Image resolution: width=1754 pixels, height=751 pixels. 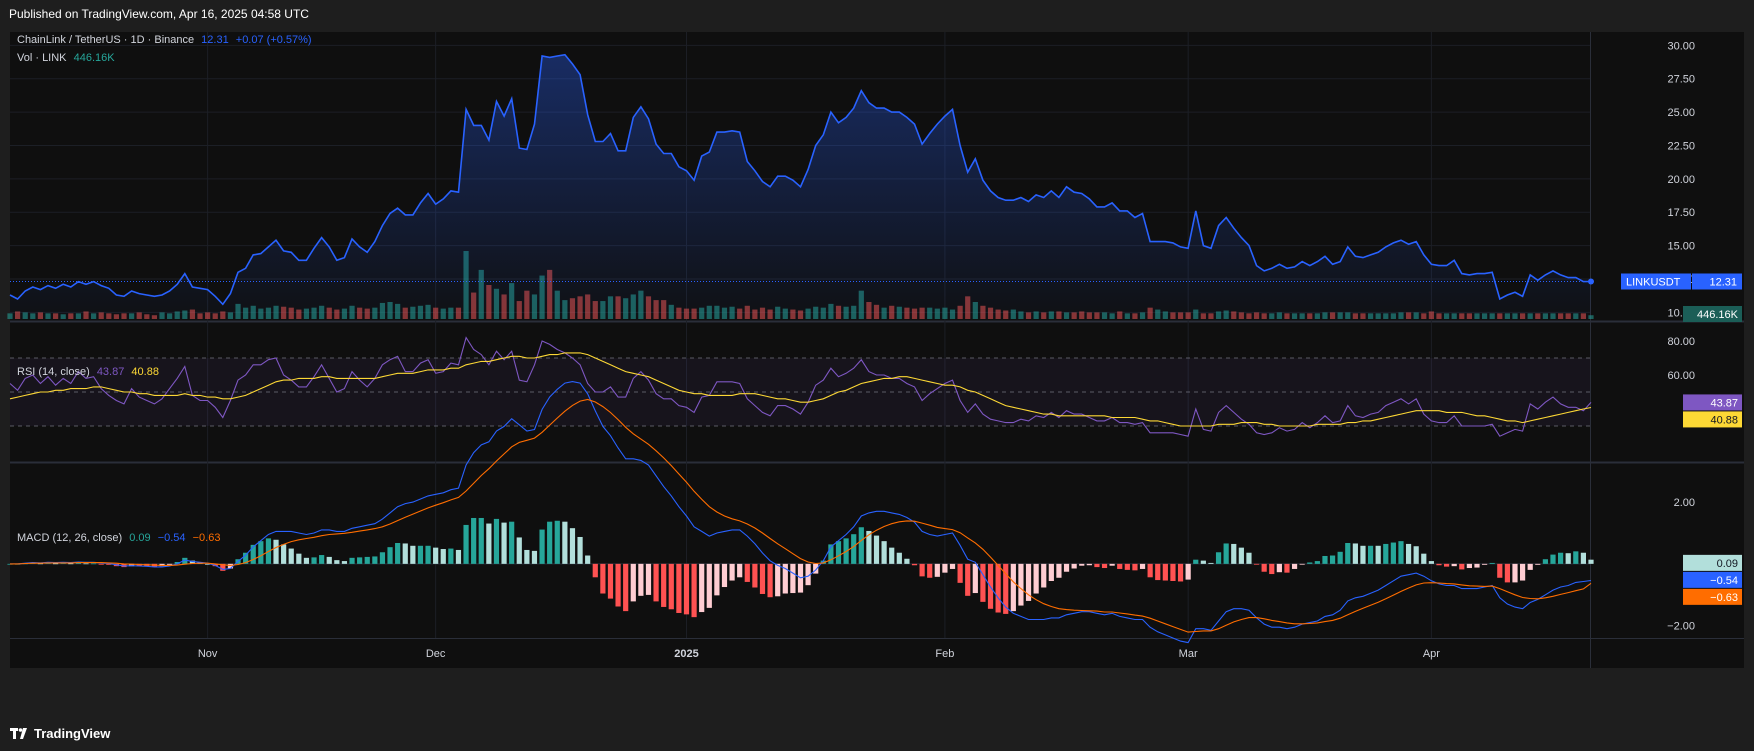 What do you see at coordinates (273, 40) in the screenshot?
I see `price-change: +0.07 (+0.57%)` at bounding box center [273, 40].